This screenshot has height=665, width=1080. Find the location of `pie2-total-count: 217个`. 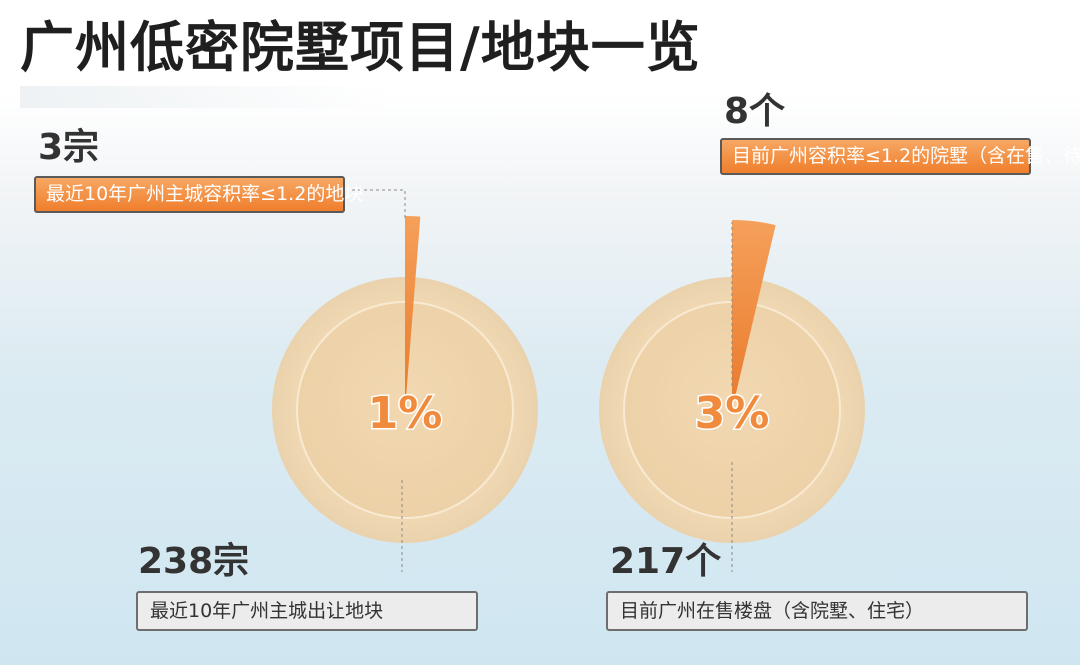

pie2-total-count: 217个 is located at coordinates (666, 561).